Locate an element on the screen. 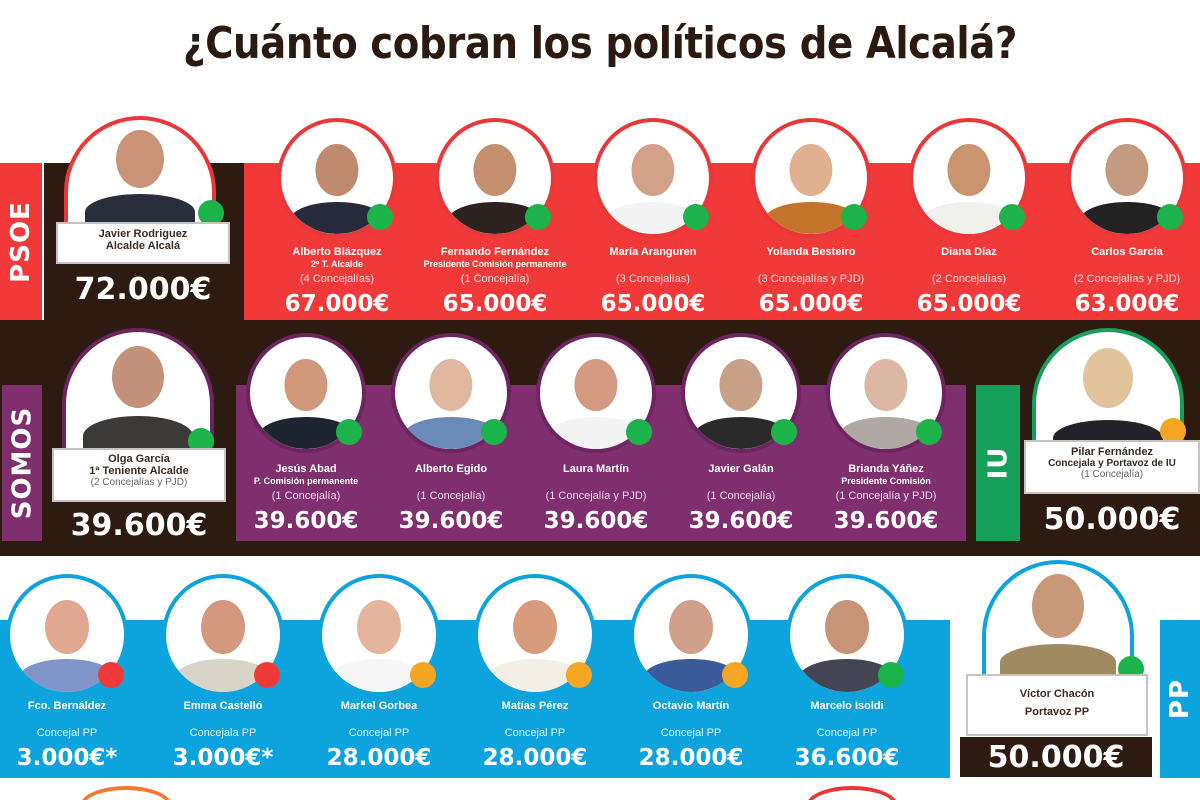 This screenshot has height=800, width=1200. psoe-party-tag: PSOE is located at coordinates (21, 241).